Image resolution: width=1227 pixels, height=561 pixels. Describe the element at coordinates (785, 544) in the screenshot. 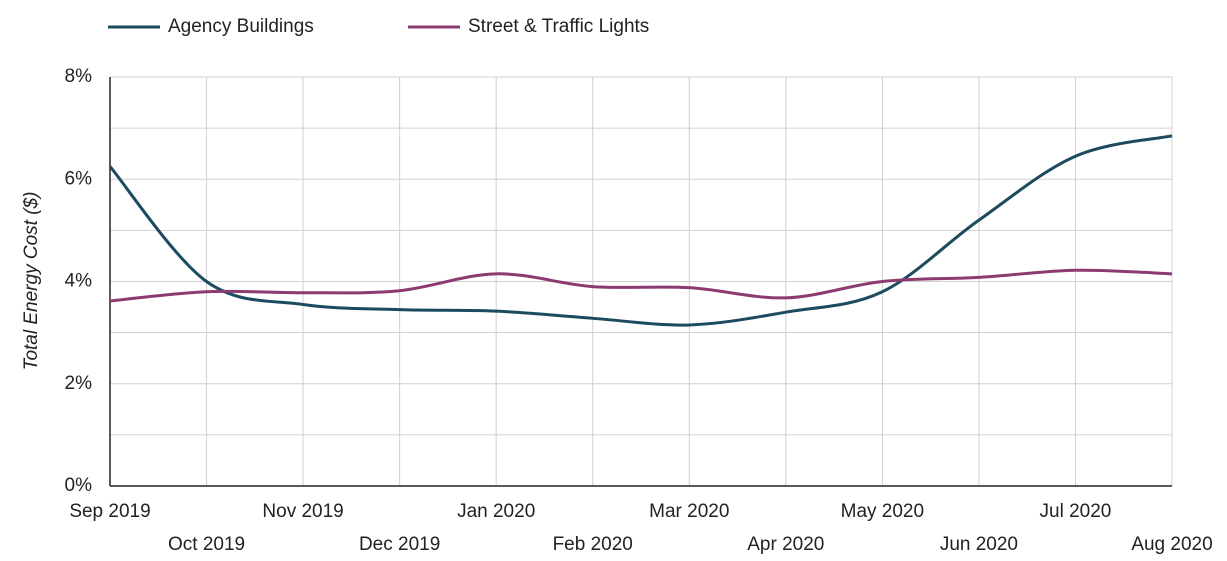

I see `x-tick-label: Apr 2020` at that location.